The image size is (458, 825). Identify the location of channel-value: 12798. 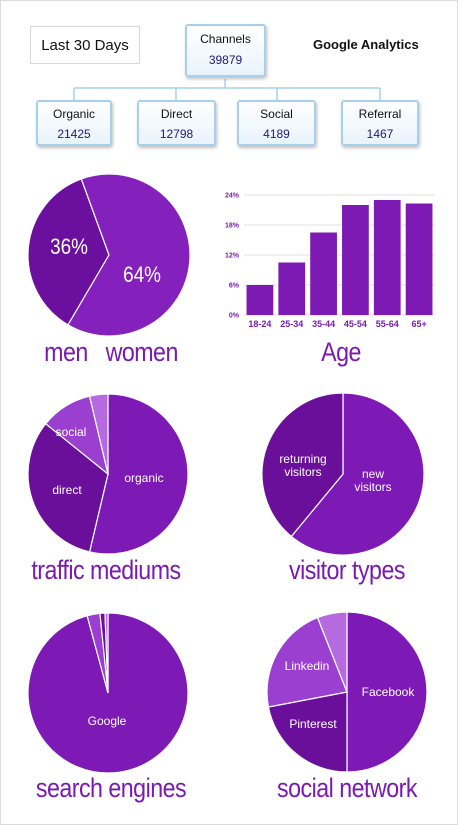
(176, 134).